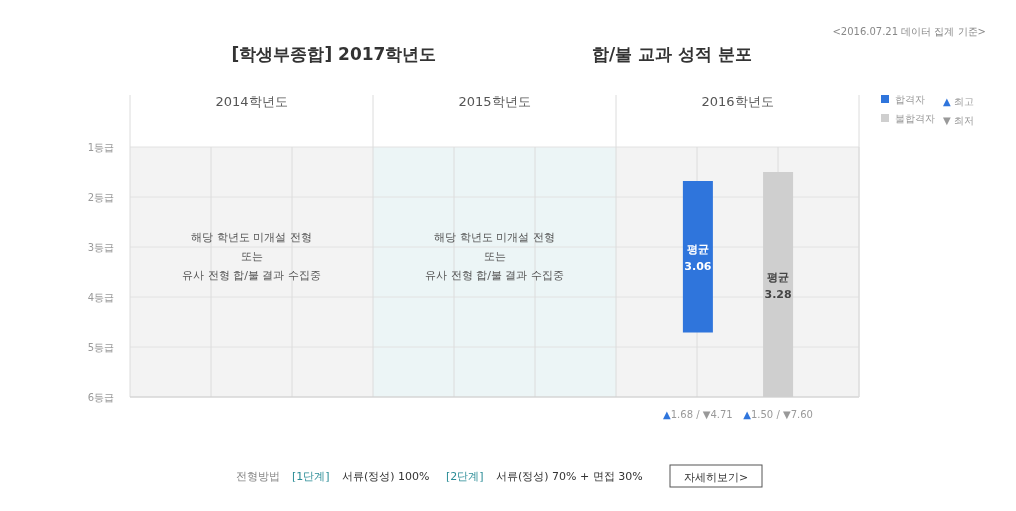  Describe the element at coordinates (778, 414) in the screenshot. I see `text: ▲1.50 / ▼7.60` at that location.